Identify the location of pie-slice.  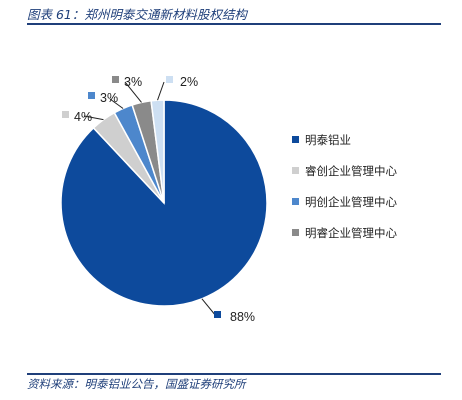
(157, 151).